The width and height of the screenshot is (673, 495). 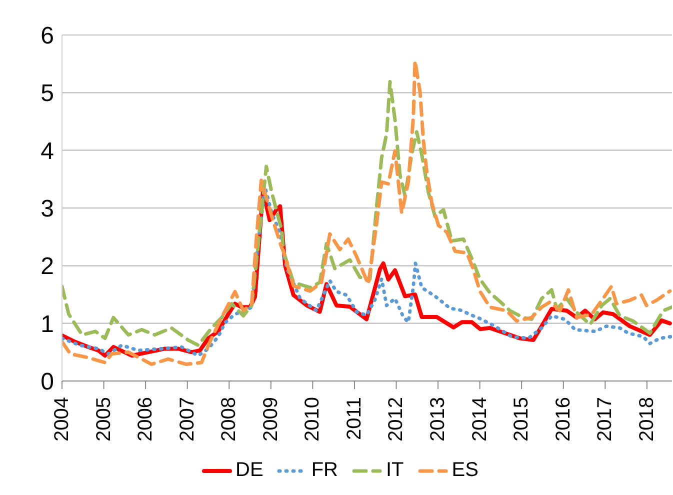 I want to click on x-tick-label: 2018, so click(x=647, y=419).